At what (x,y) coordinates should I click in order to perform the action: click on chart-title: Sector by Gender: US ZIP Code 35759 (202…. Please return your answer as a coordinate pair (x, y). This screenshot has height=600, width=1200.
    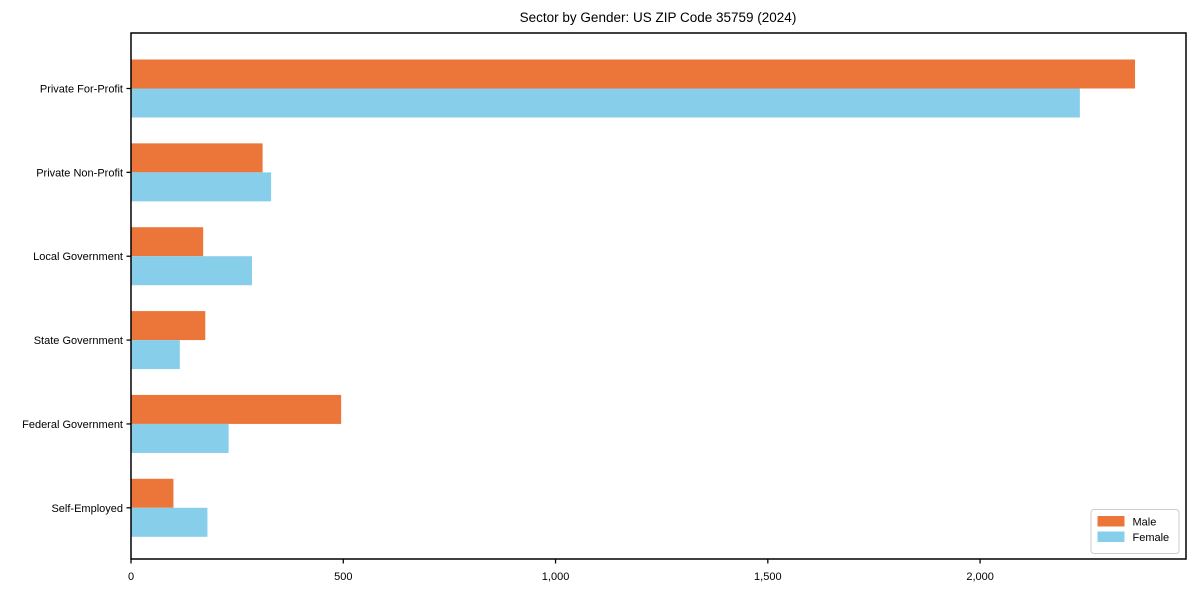
    Looking at the image, I should click on (658, 17).